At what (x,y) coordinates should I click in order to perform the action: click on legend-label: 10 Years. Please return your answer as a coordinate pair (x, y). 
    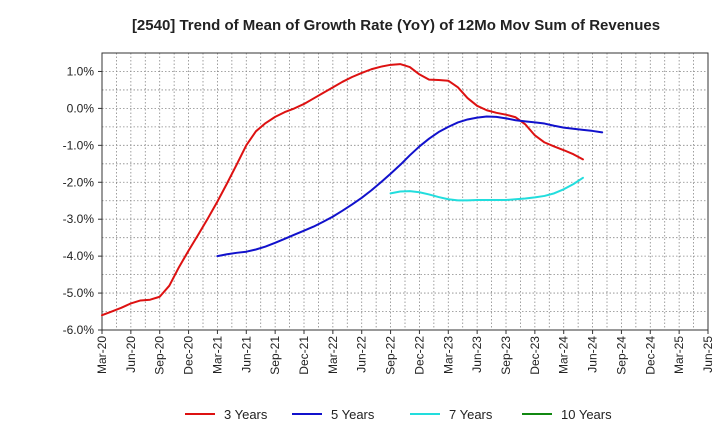
    Looking at the image, I should click on (586, 414).